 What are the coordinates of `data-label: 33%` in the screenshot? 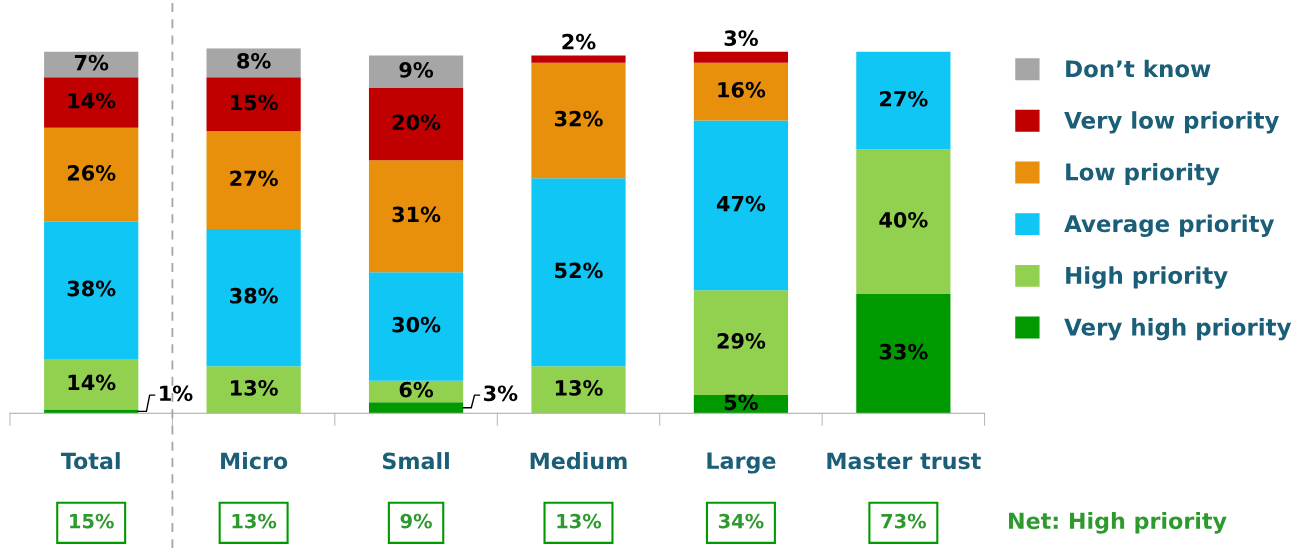 It's located at (903, 351).